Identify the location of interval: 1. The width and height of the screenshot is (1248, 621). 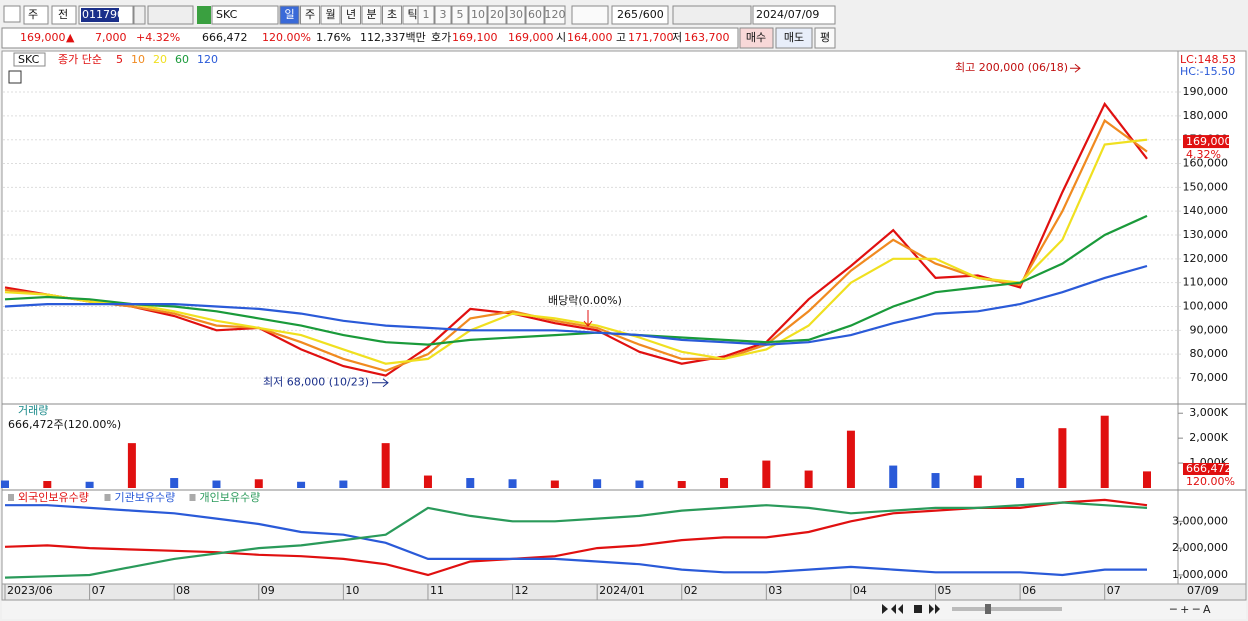
(426, 14).